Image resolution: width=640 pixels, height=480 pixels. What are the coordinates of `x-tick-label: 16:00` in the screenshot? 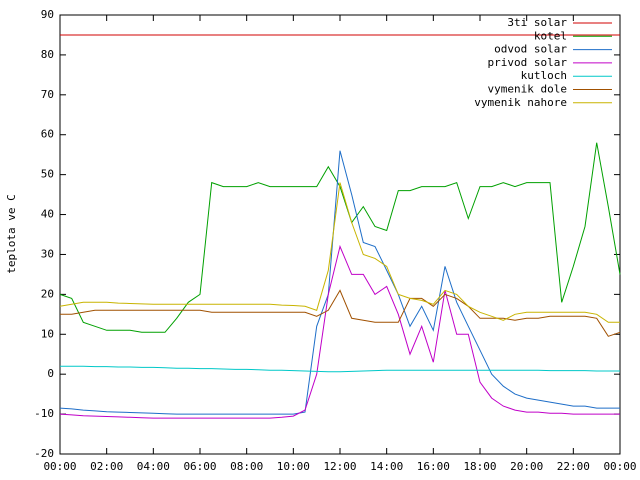 It's located at (433, 466).